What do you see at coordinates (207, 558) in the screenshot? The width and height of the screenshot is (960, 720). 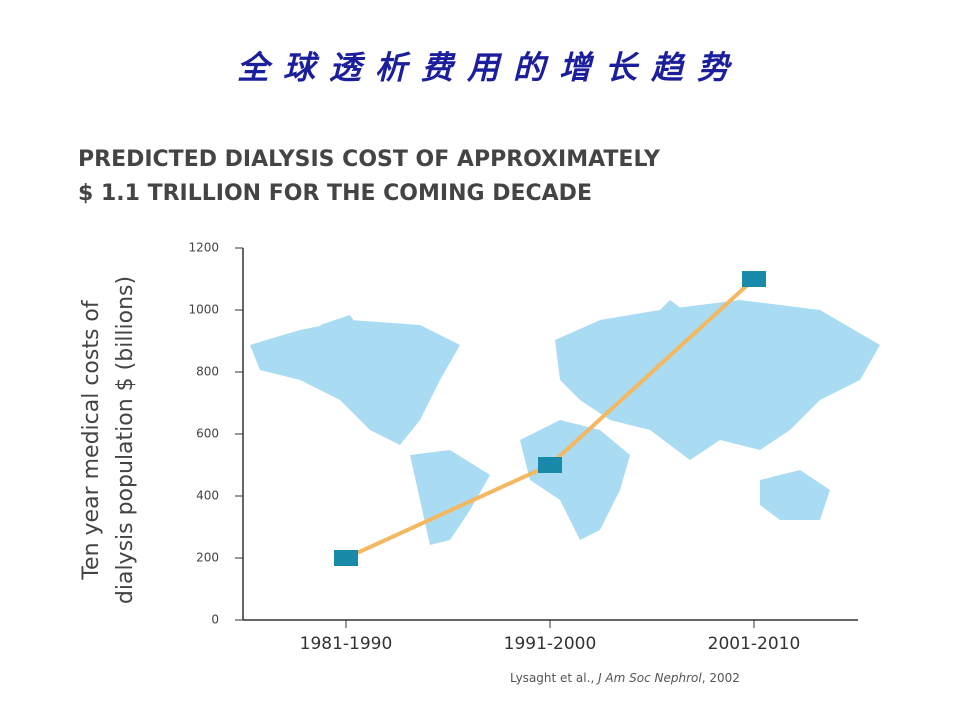 I see `y-tick-label: 200` at bounding box center [207, 558].